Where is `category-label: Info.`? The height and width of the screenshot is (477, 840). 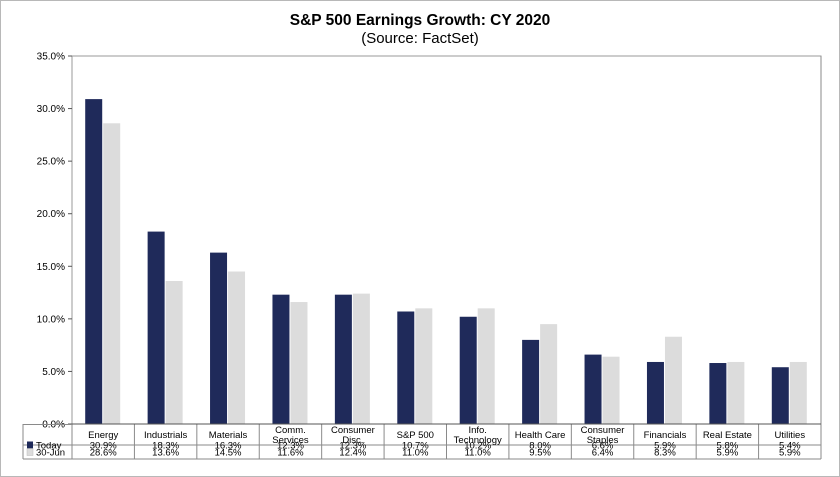
category-label: Info. is located at coordinates (477, 430).